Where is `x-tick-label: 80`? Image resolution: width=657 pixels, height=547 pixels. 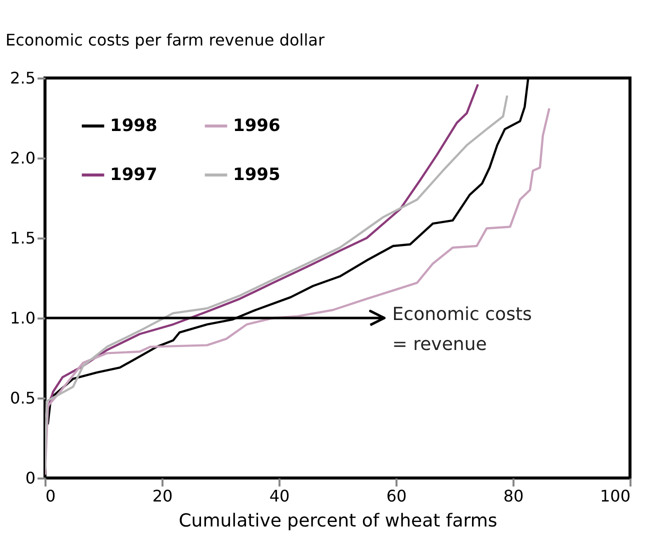
x-tick-label: 80 is located at coordinates (513, 496).